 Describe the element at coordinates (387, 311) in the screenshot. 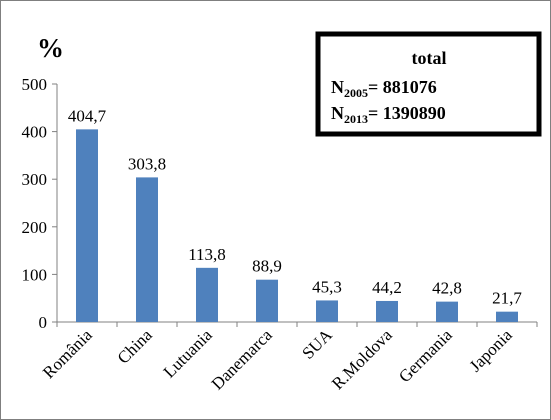

I see `bar-r-moldova` at that location.